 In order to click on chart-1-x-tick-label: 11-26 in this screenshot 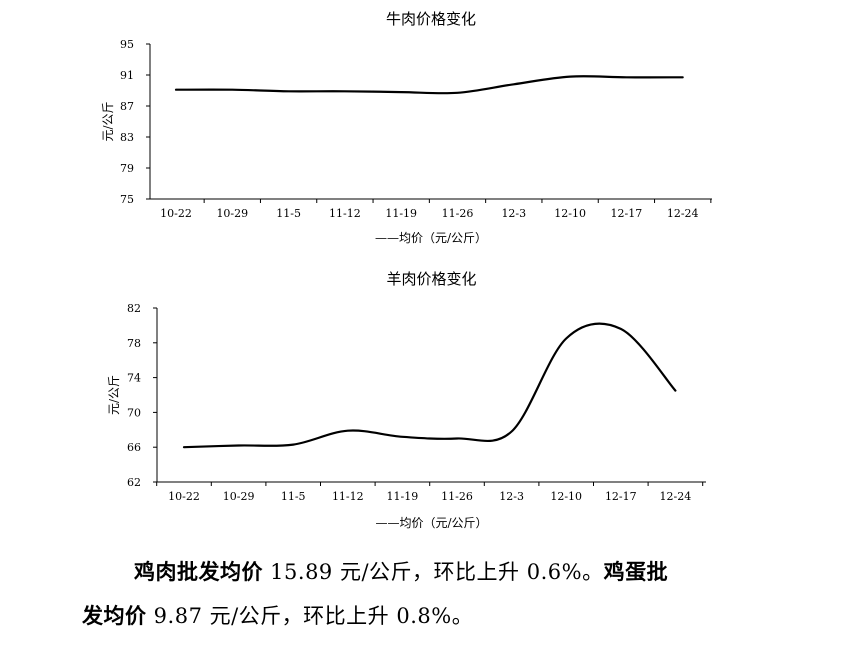, I will do `click(458, 213)`.